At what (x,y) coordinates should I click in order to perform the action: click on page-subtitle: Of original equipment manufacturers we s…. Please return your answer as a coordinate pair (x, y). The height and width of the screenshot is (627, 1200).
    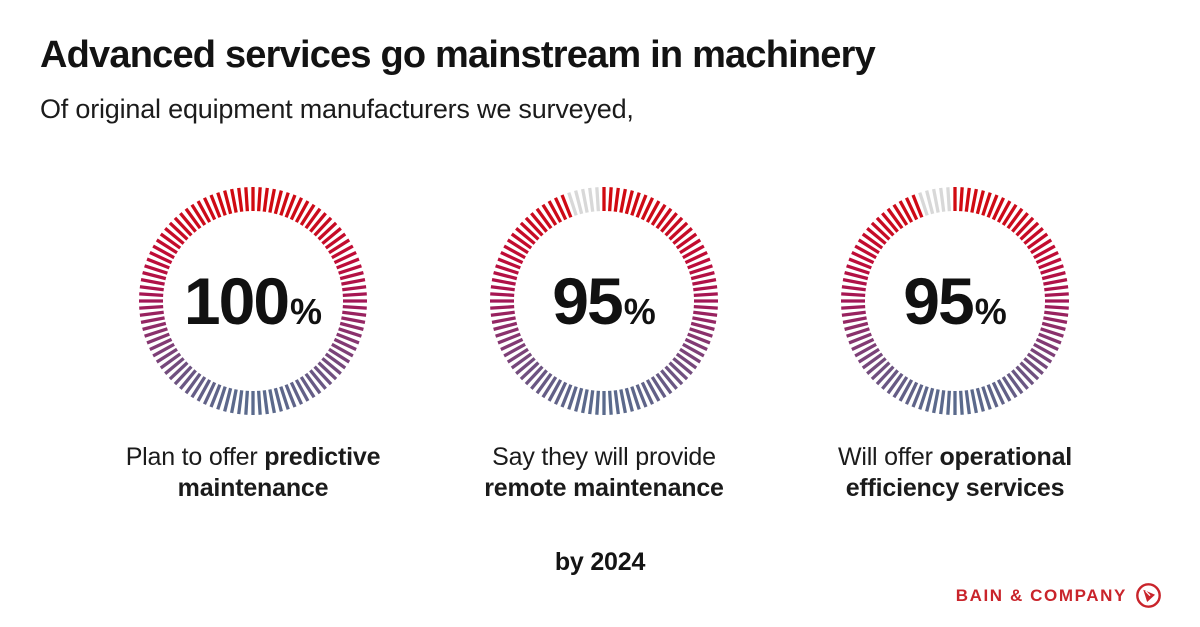
    Looking at the image, I should click on (337, 109).